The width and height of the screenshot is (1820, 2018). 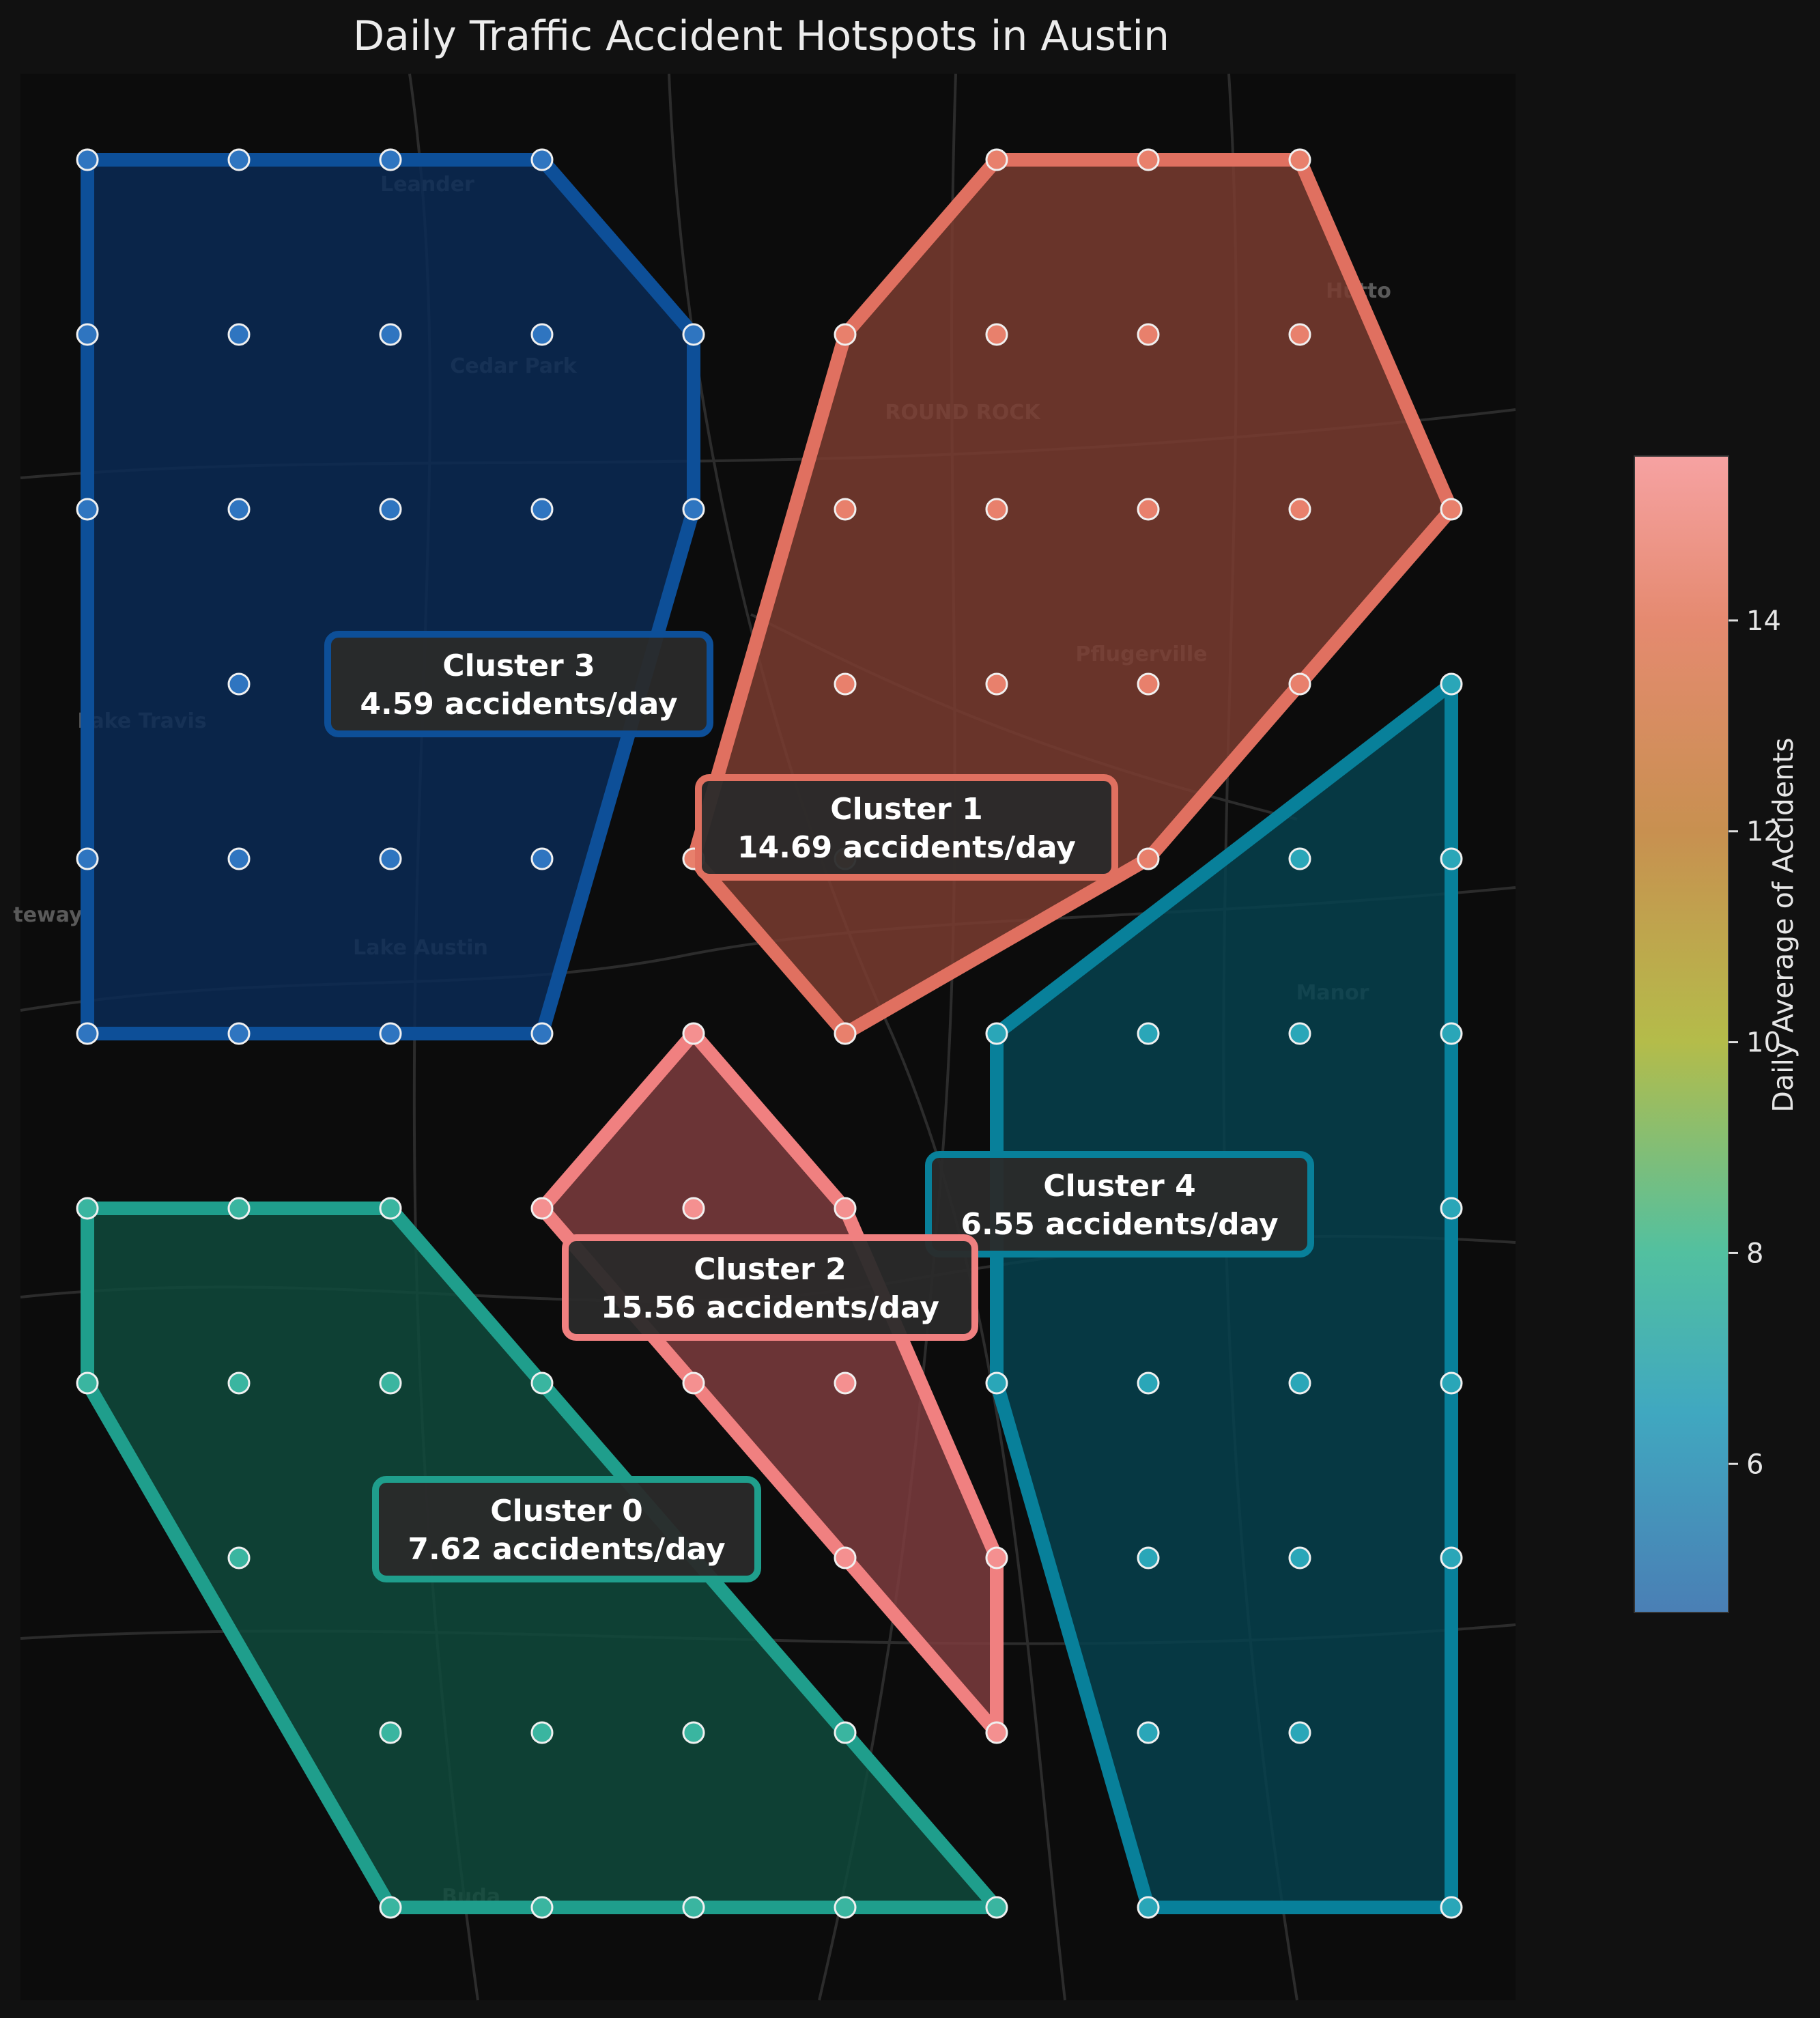 What do you see at coordinates (1783, 925) in the screenshot?
I see `colorbar-label: Daily Average of Accidents` at bounding box center [1783, 925].